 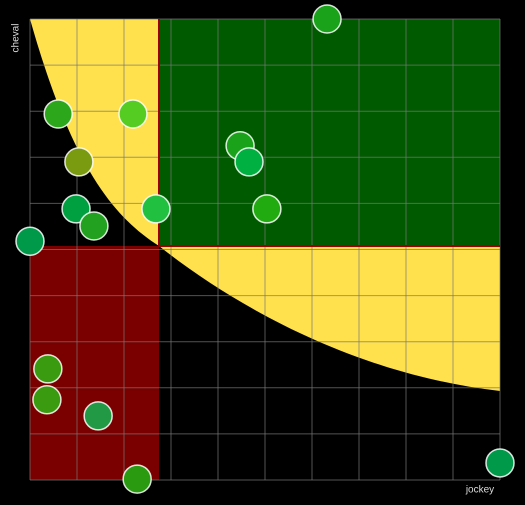 What do you see at coordinates (16, 38) in the screenshot?
I see `y-axis-label: cheval` at bounding box center [16, 38].